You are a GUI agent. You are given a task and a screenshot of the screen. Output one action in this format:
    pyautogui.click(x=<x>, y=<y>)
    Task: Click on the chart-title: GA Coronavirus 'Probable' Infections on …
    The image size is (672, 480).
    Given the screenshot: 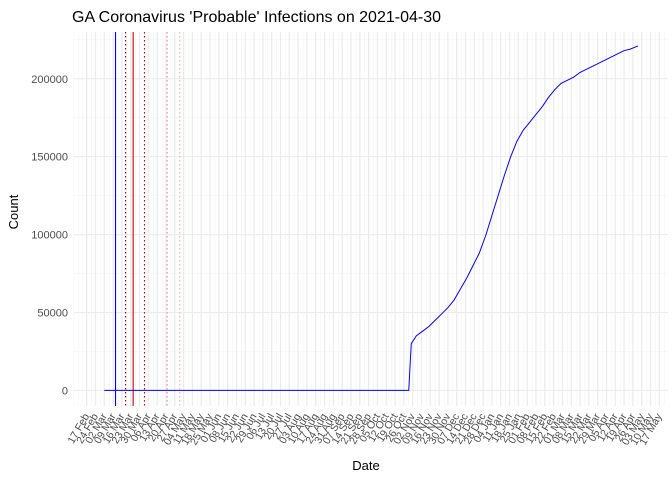 What is the action you would take?
    pyautogui.click(x=256, y=17)
    